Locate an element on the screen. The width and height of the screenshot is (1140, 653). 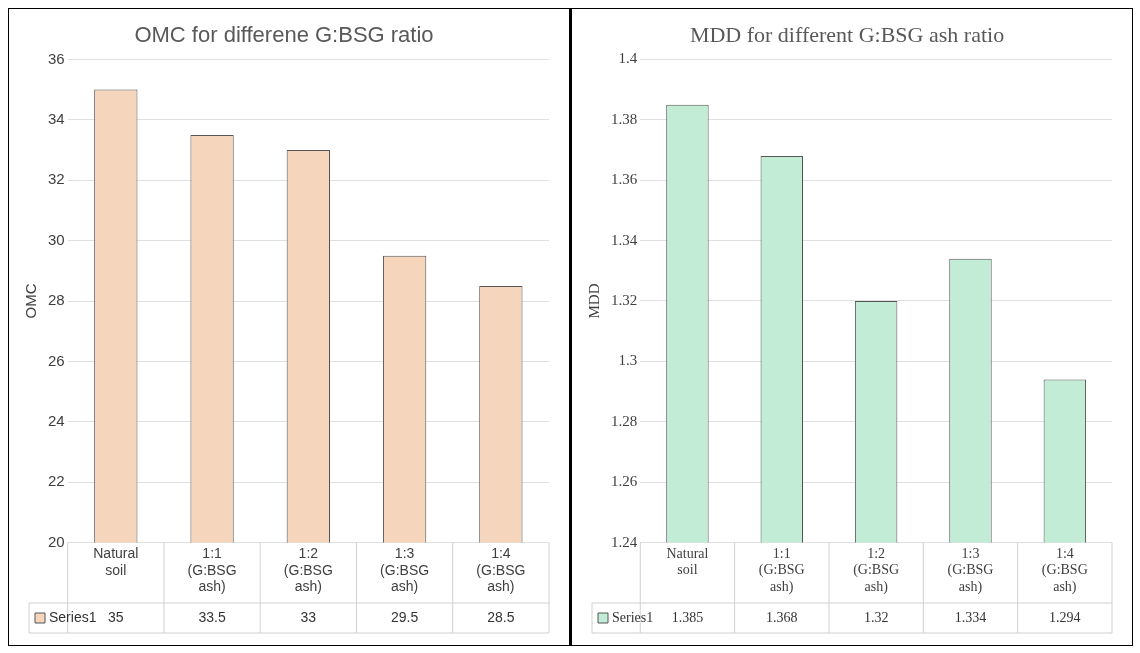
y-tick-label: 1.26 is located at coordinates (624, 481).